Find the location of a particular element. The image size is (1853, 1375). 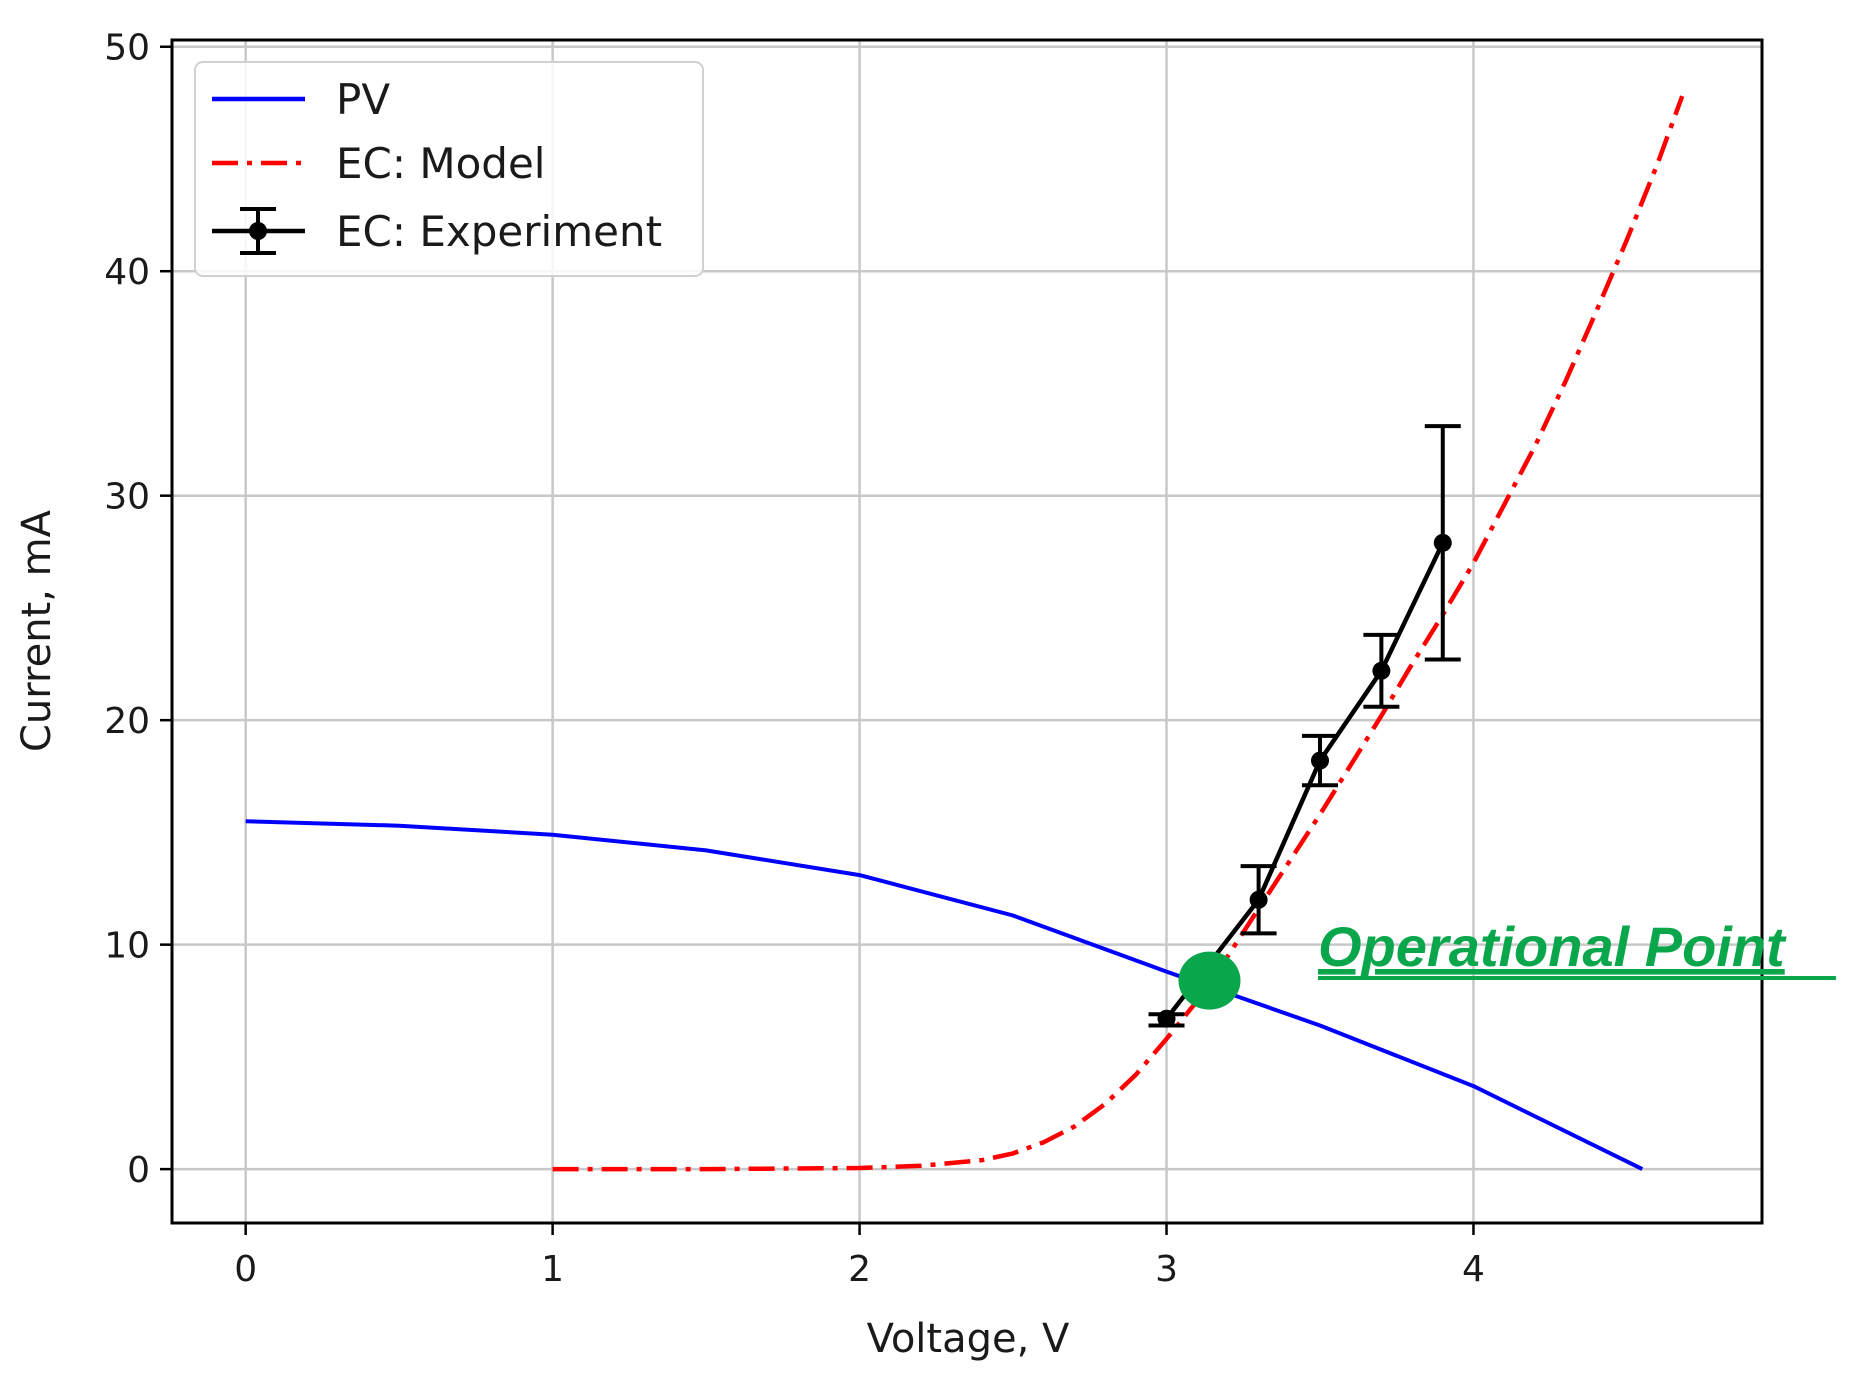

x-tick-label-3: 3 is located at coordinates (1166, 1269).